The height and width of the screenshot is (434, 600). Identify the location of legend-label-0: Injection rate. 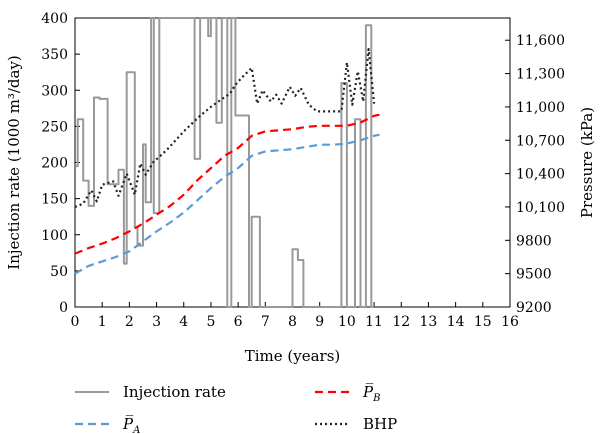
(174, 392).